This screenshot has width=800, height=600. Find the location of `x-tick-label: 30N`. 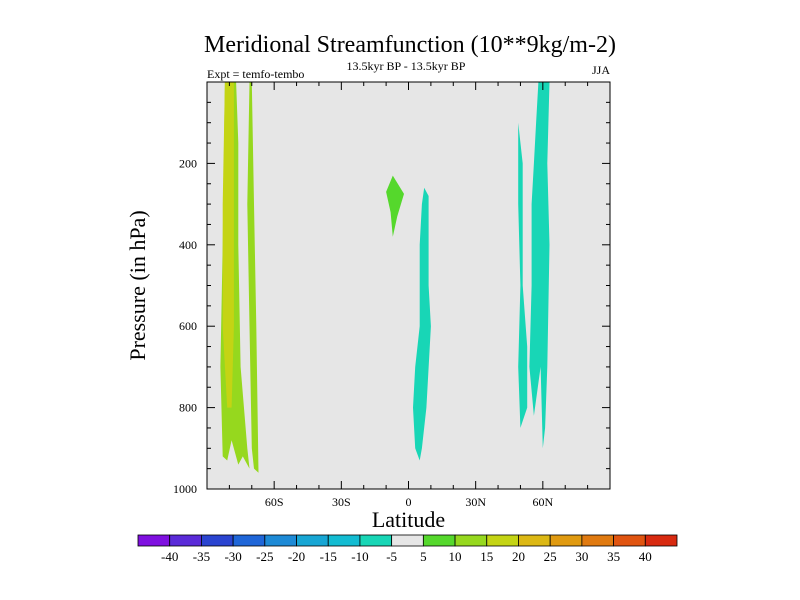

x-tick-label: 30N is located at coordinates (475, 502).